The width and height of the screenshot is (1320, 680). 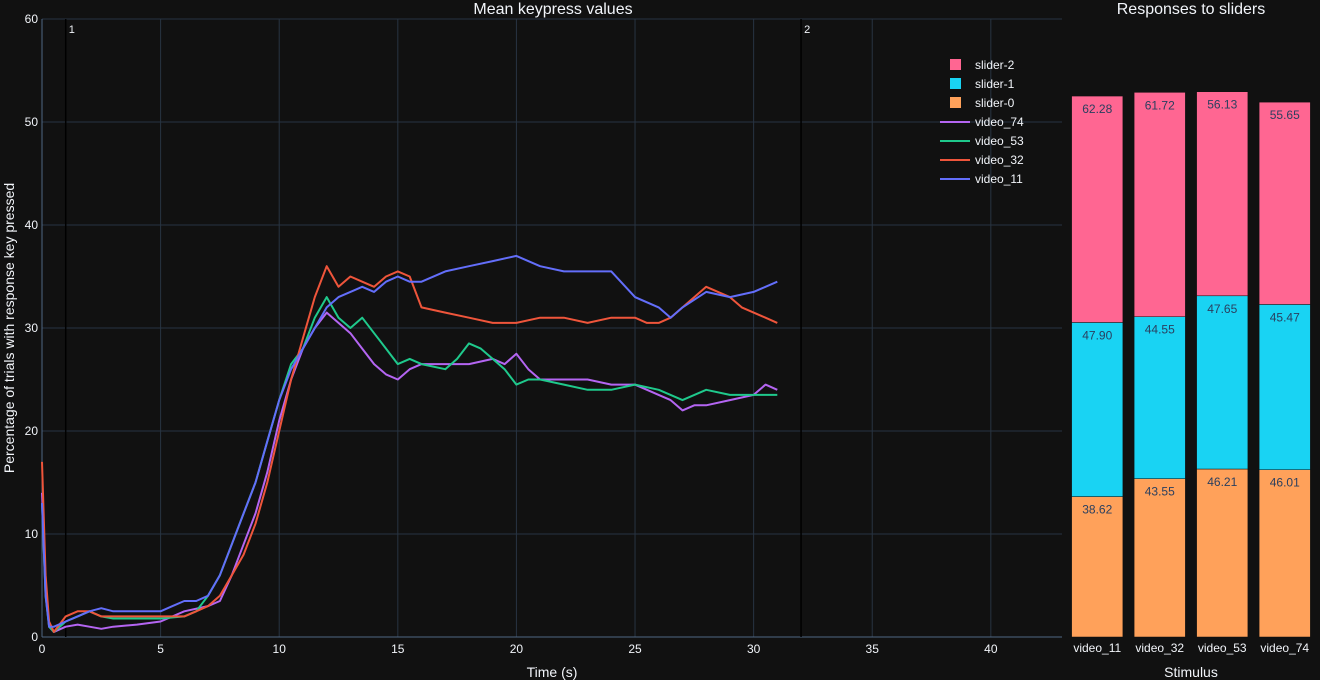 I want to click on x-tick-label: 30, so click(x=754, y=649).